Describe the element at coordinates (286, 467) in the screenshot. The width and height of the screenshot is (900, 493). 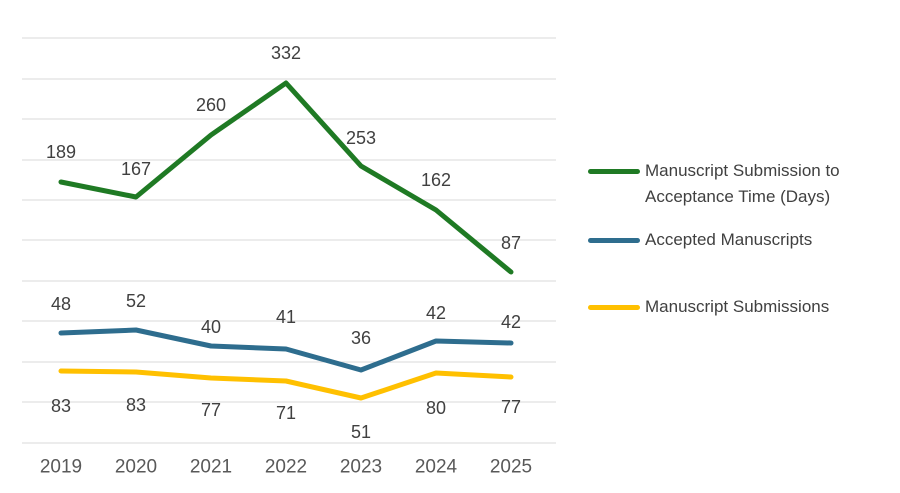
I see `x-axis-label: 2022` at that location.